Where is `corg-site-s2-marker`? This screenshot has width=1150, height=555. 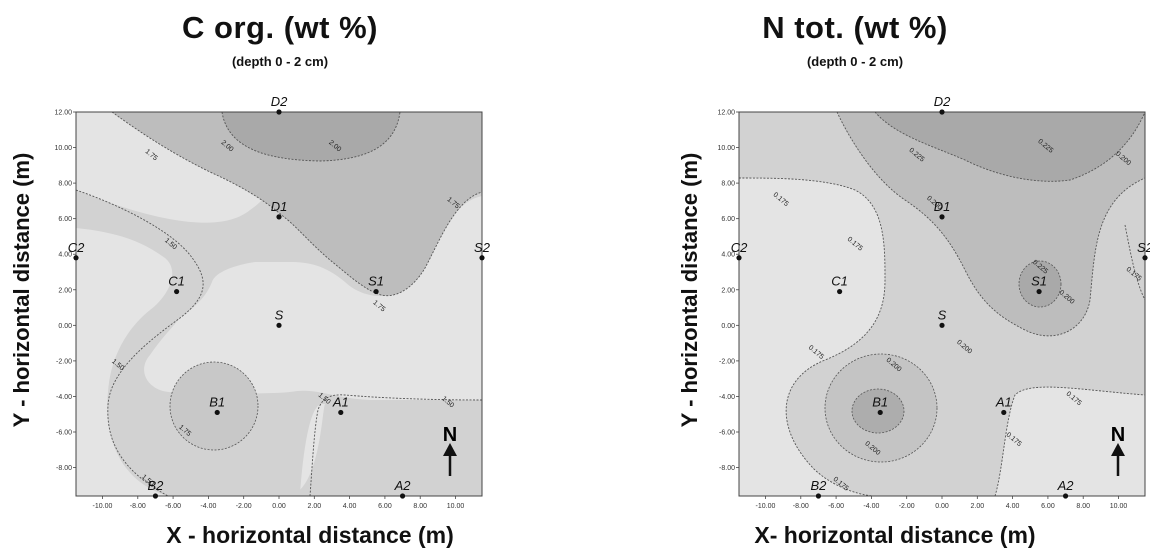
corg-site-s2-marker is located at coordinates (482, 258).